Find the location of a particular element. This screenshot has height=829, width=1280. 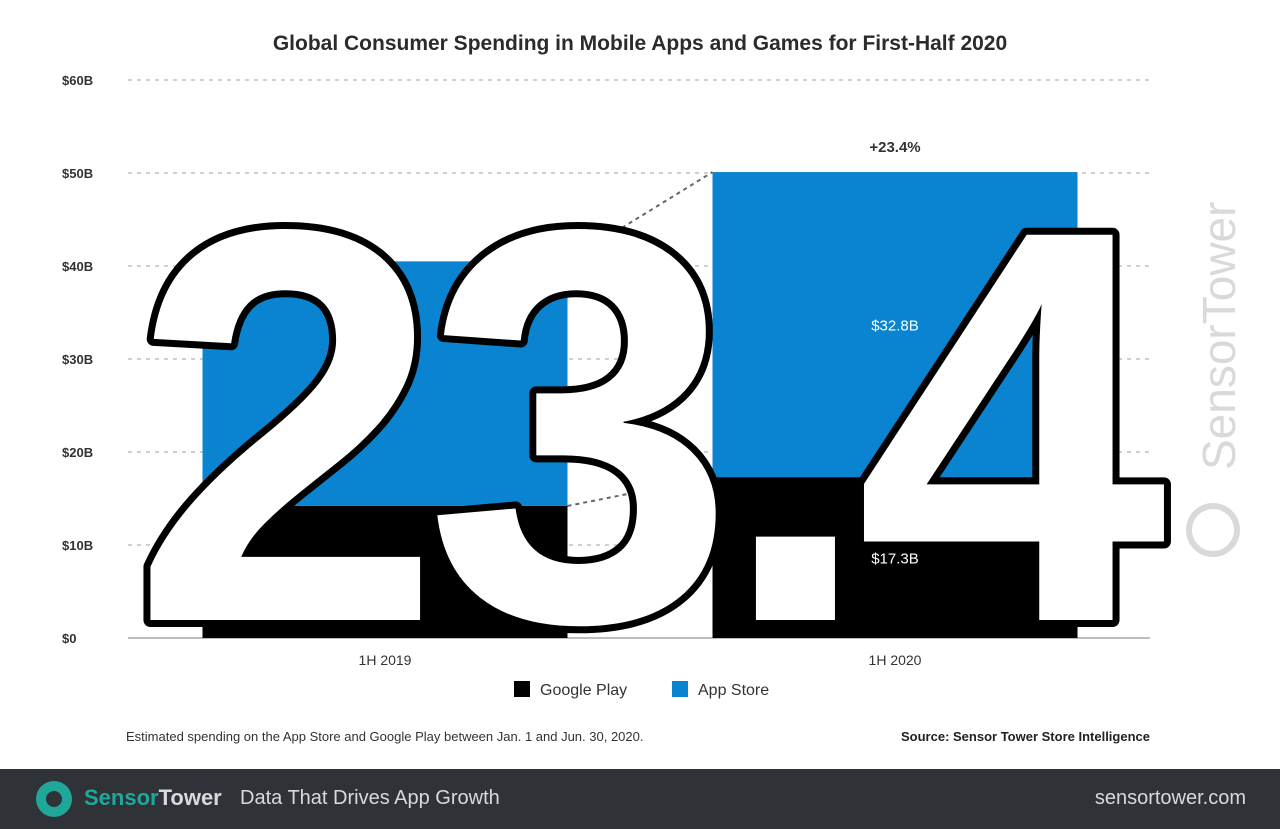

legend-label: Google Play is located at coordinates (583, 690).